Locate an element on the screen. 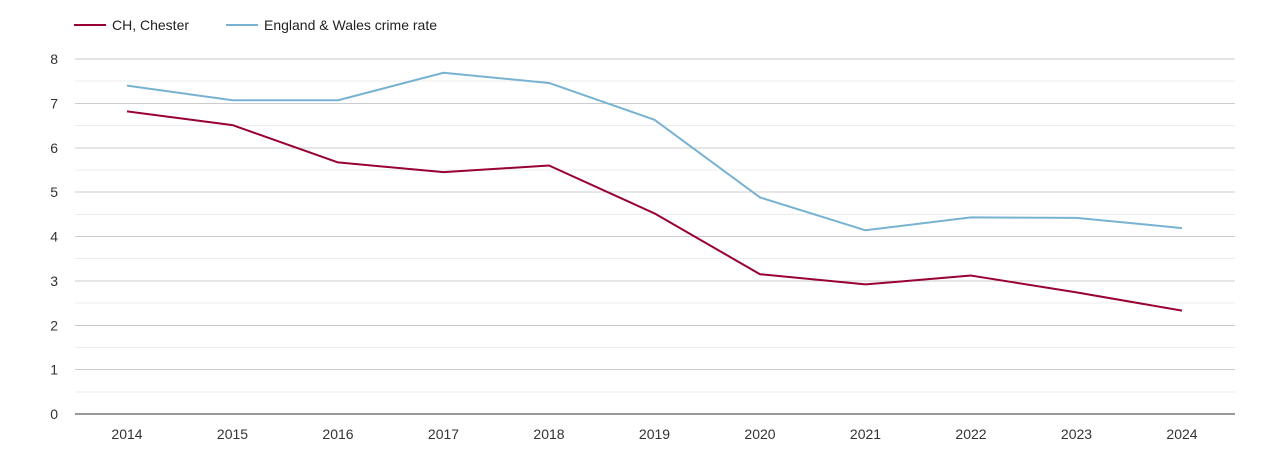 This screenshot has height=455, width=1270. x-tick-label: 2015 is located at coordinates (232, 434).